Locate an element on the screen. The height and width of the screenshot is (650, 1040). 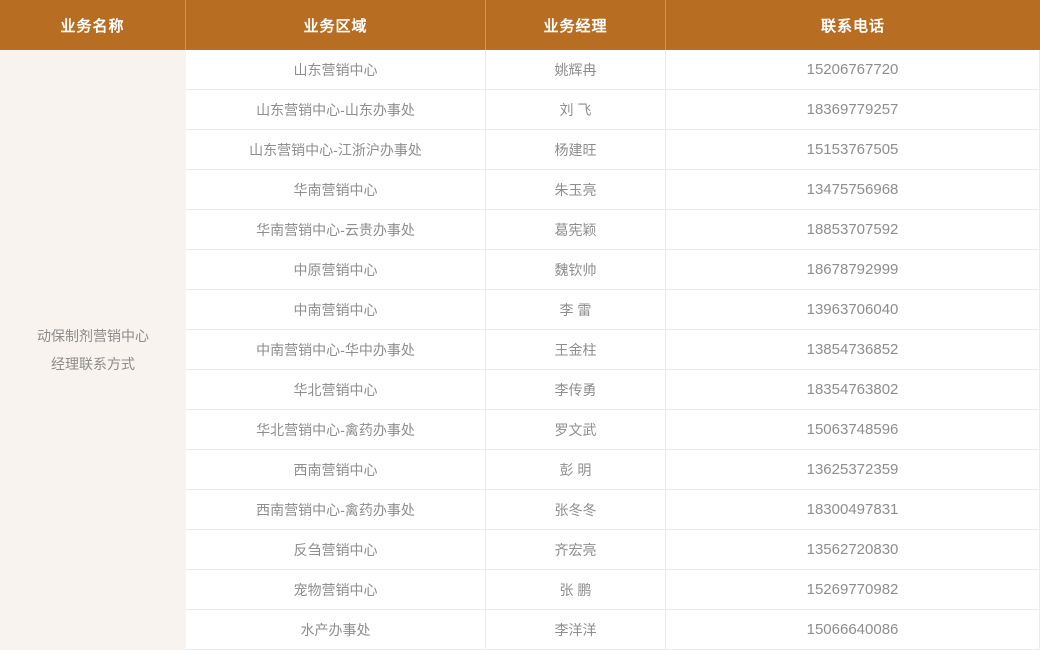
region-cell: 山东营销中心-江浙沪办事处 is located at coordinates (336, 149).